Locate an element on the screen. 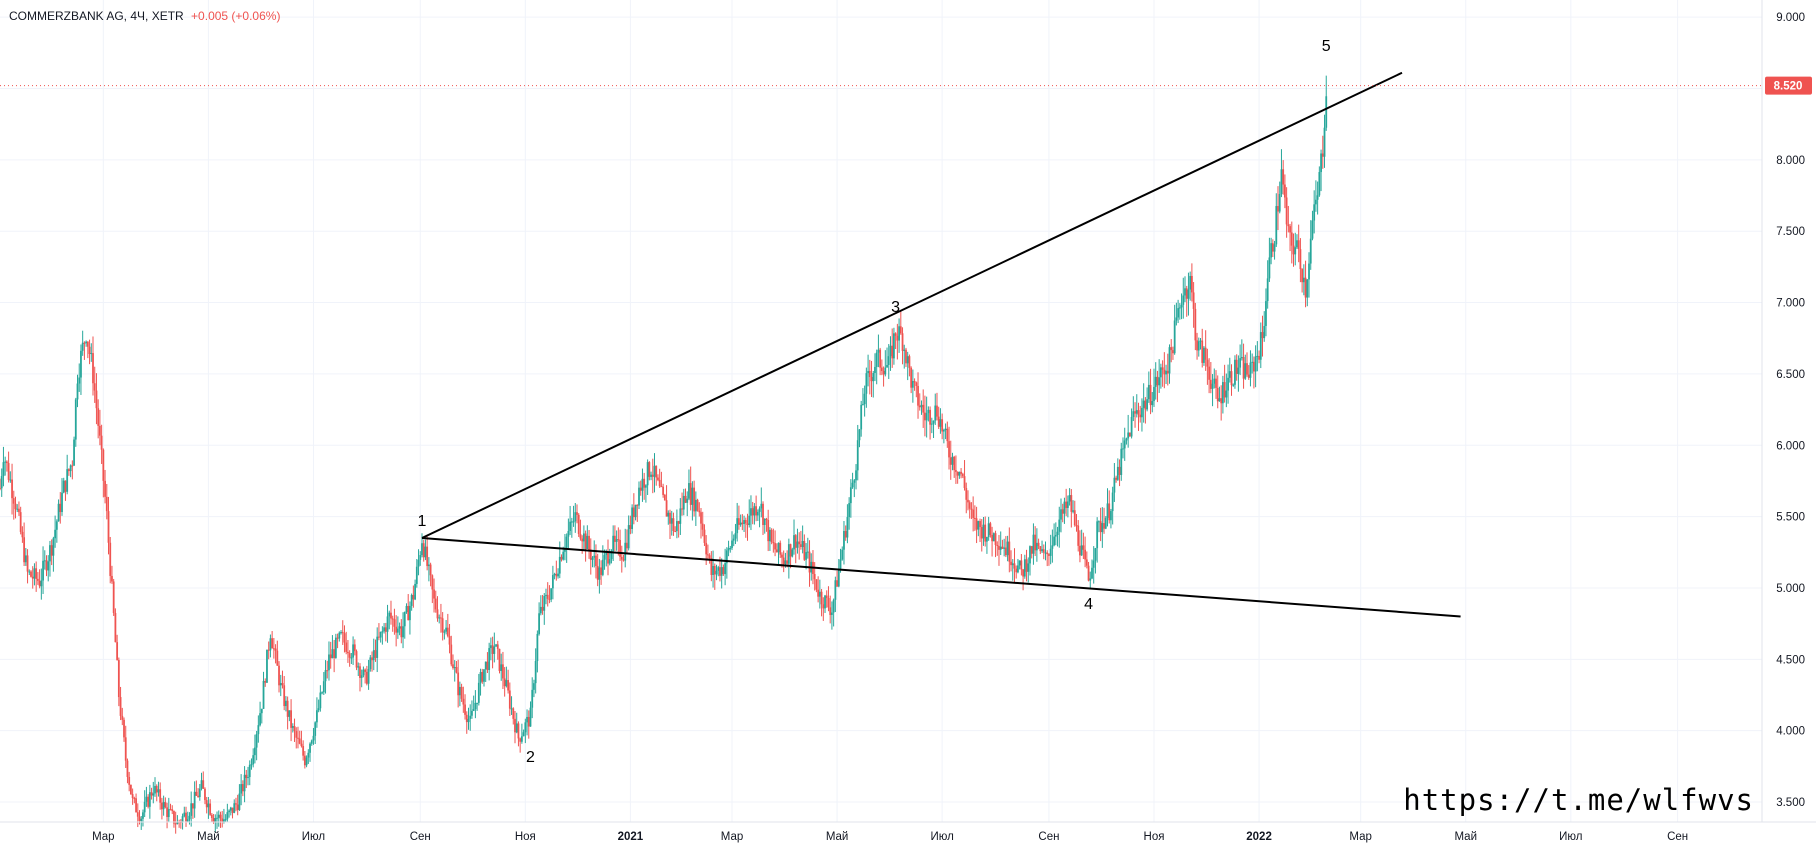 This screenshot has height=855, width=1816. price-tick-label: 7.000 is located at coordinates (1790, 304).